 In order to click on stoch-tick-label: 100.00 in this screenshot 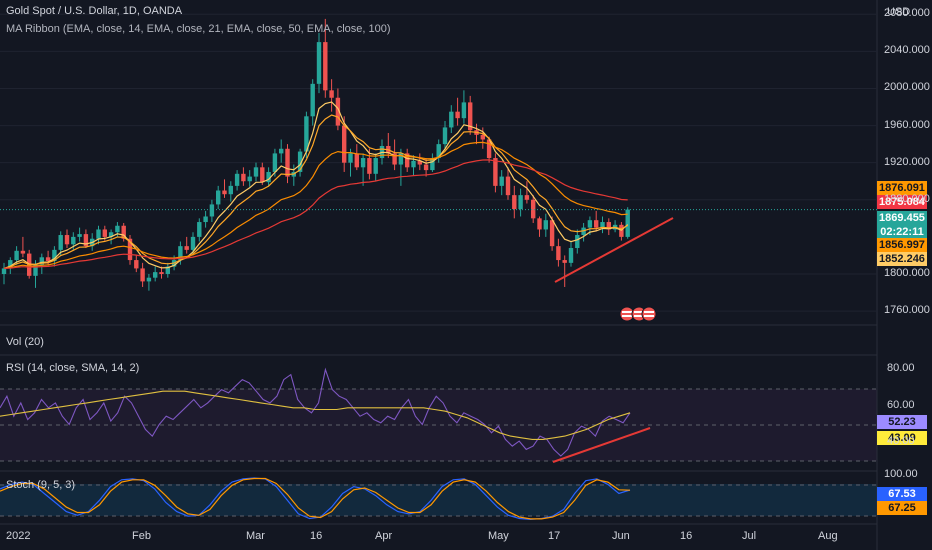, I will do `click(901, 474)`.